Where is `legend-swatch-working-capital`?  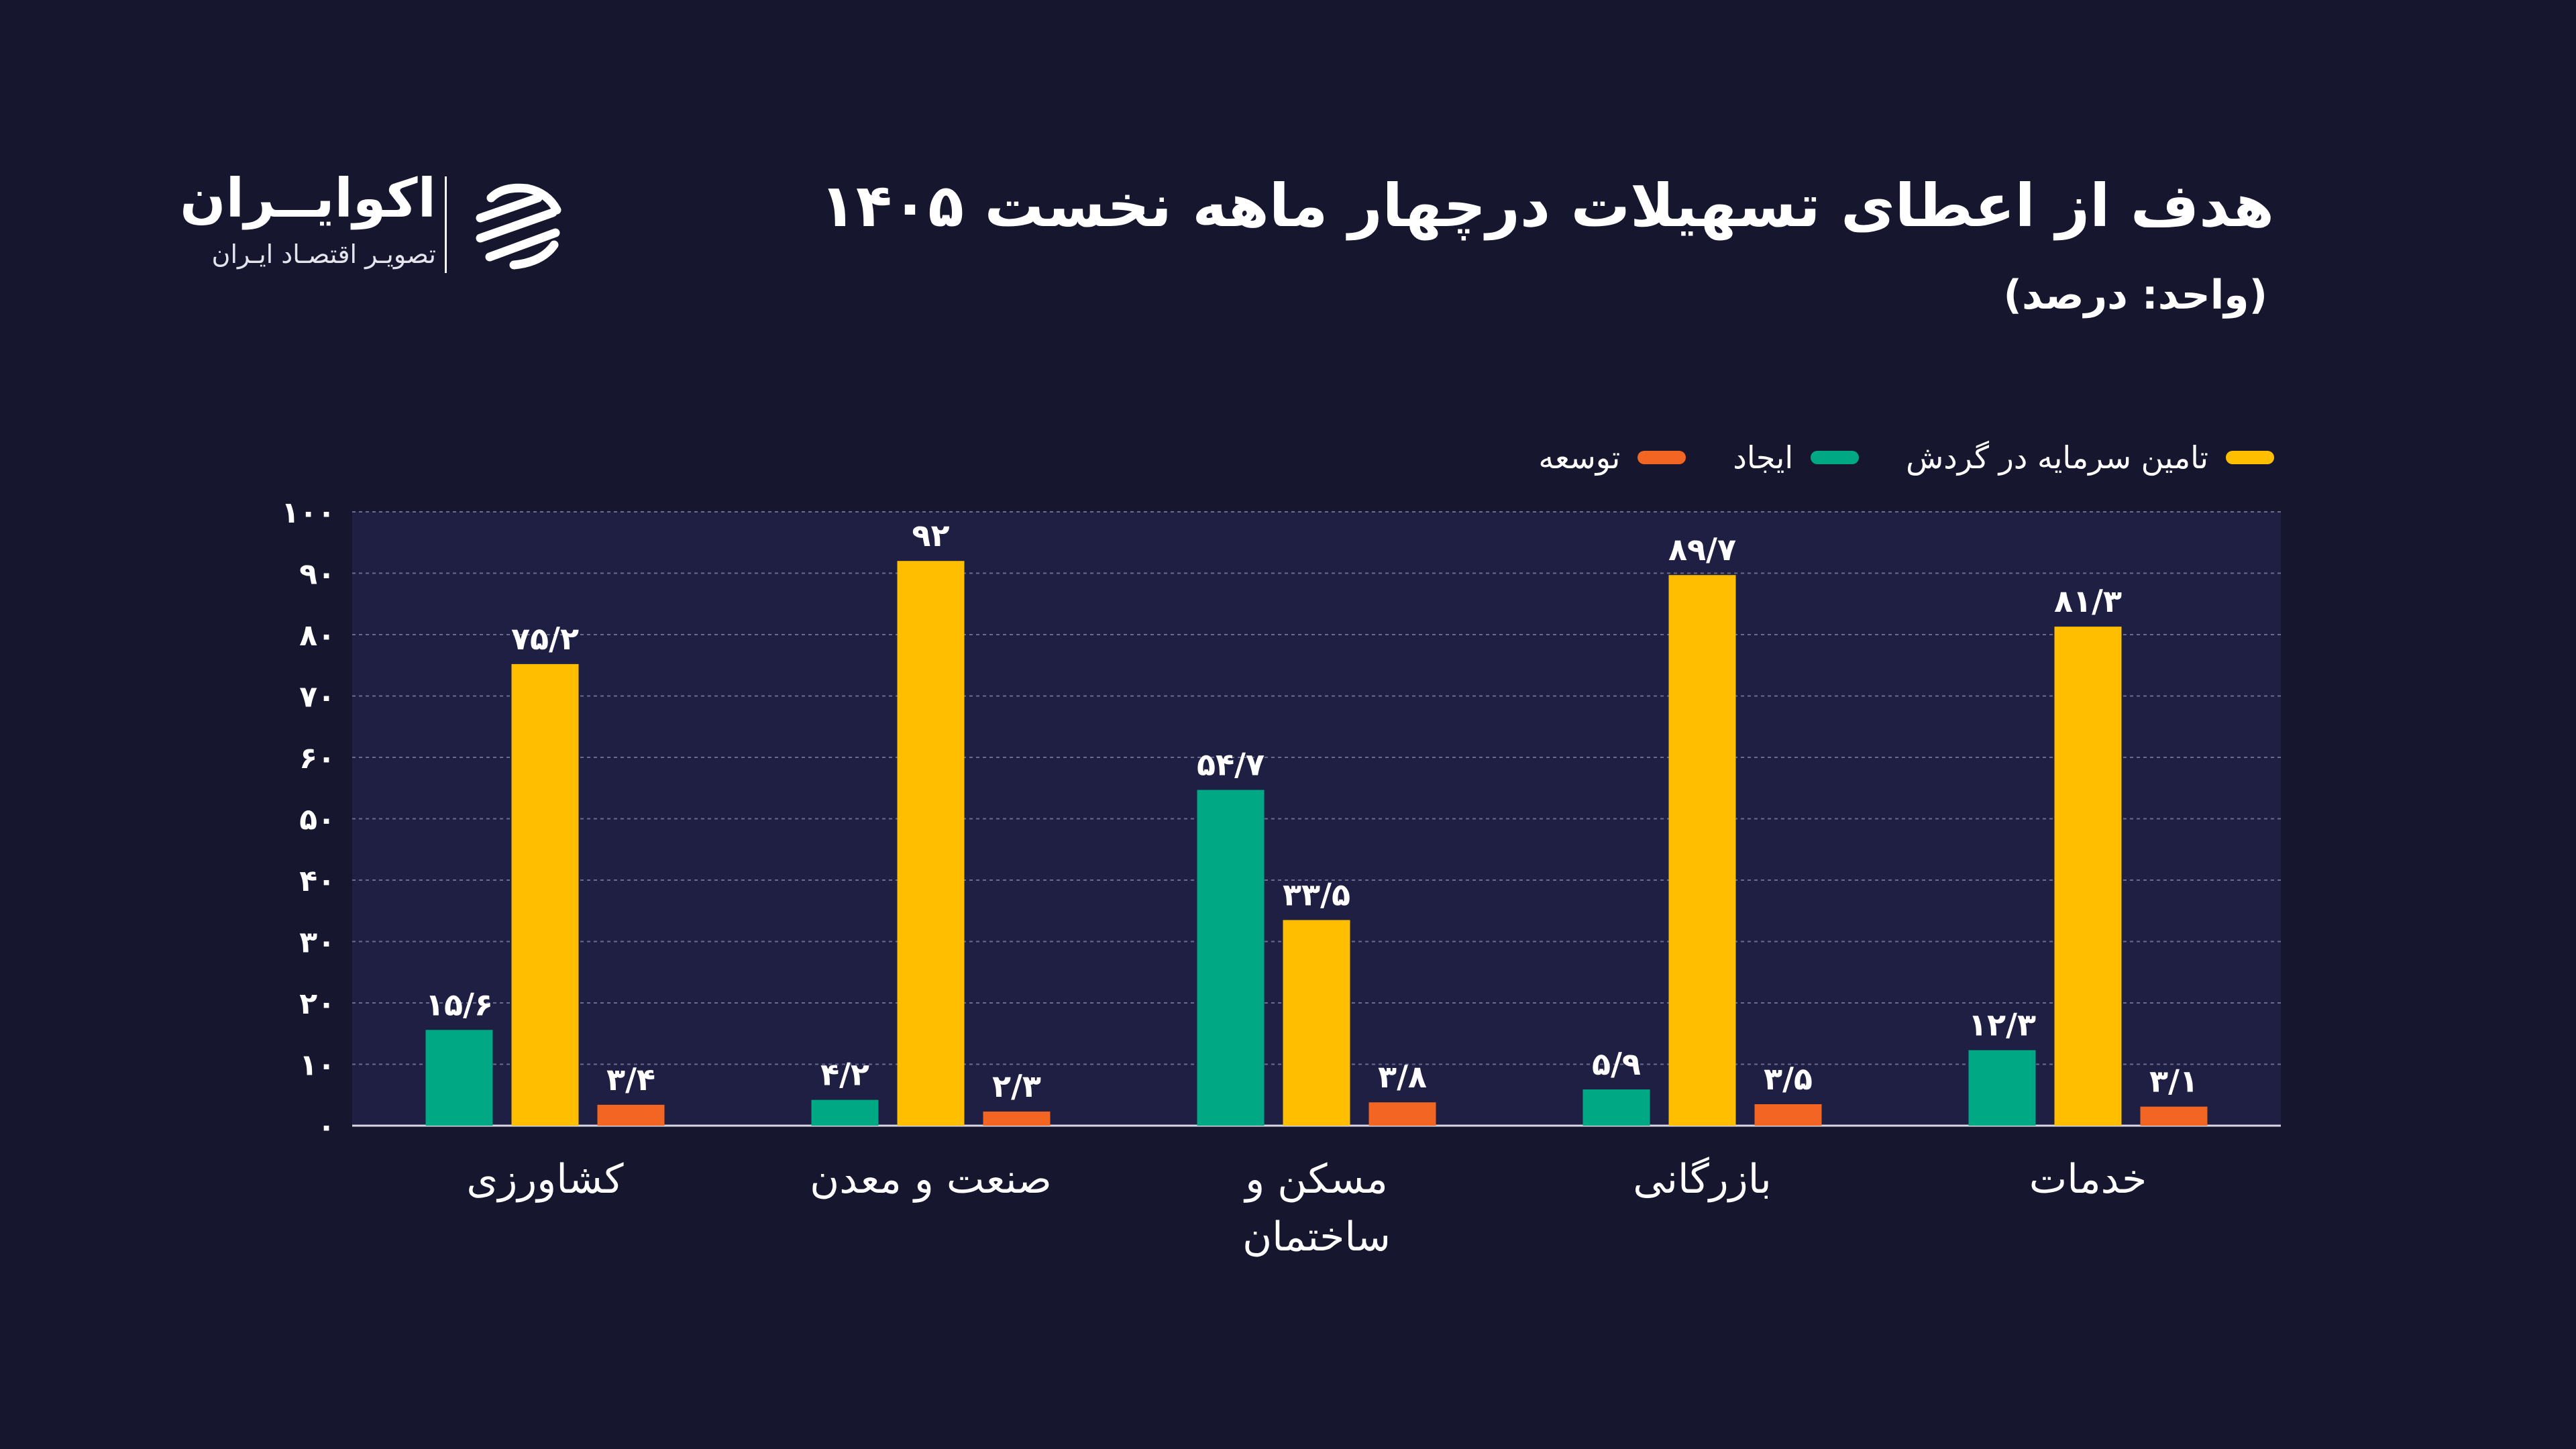 legend-swatch-working-capital is located at coordinates (2250, 457).